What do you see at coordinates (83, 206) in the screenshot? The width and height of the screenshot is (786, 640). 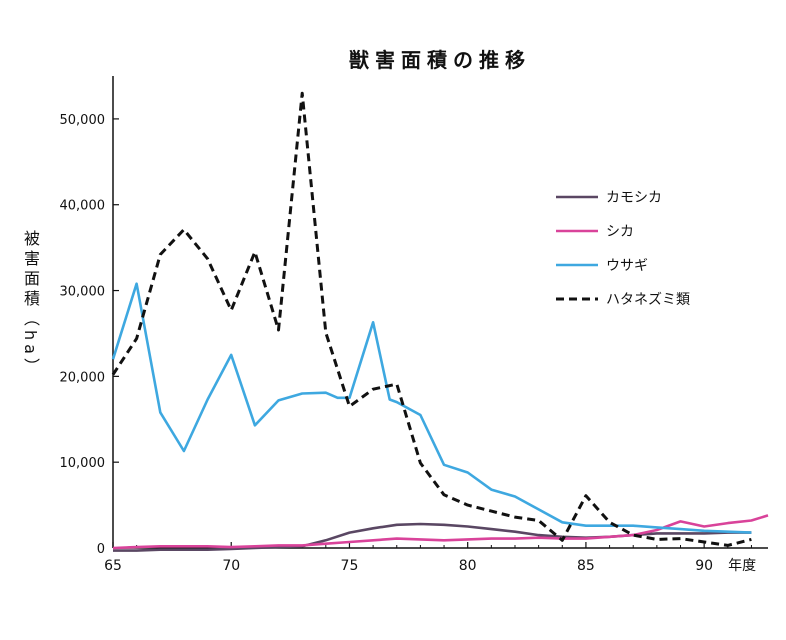 I see `y-tick-label: 40,000` at bounding box center [83, 206].